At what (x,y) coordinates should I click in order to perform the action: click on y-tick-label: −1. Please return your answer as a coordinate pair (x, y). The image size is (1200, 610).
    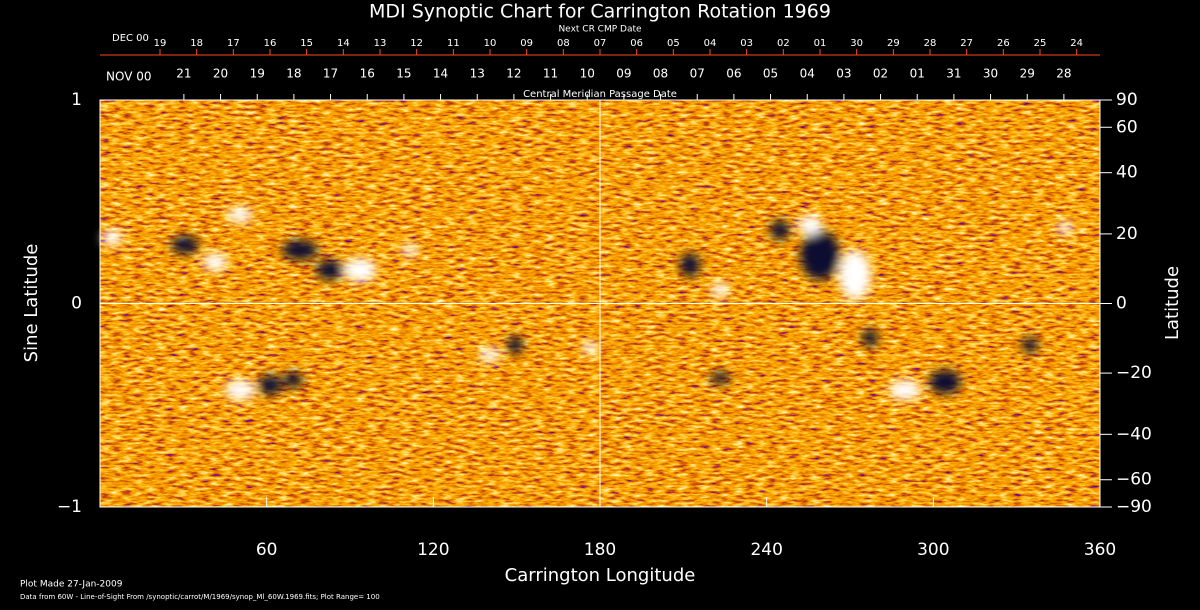
    Looking at the image, I should click on (69, 507).